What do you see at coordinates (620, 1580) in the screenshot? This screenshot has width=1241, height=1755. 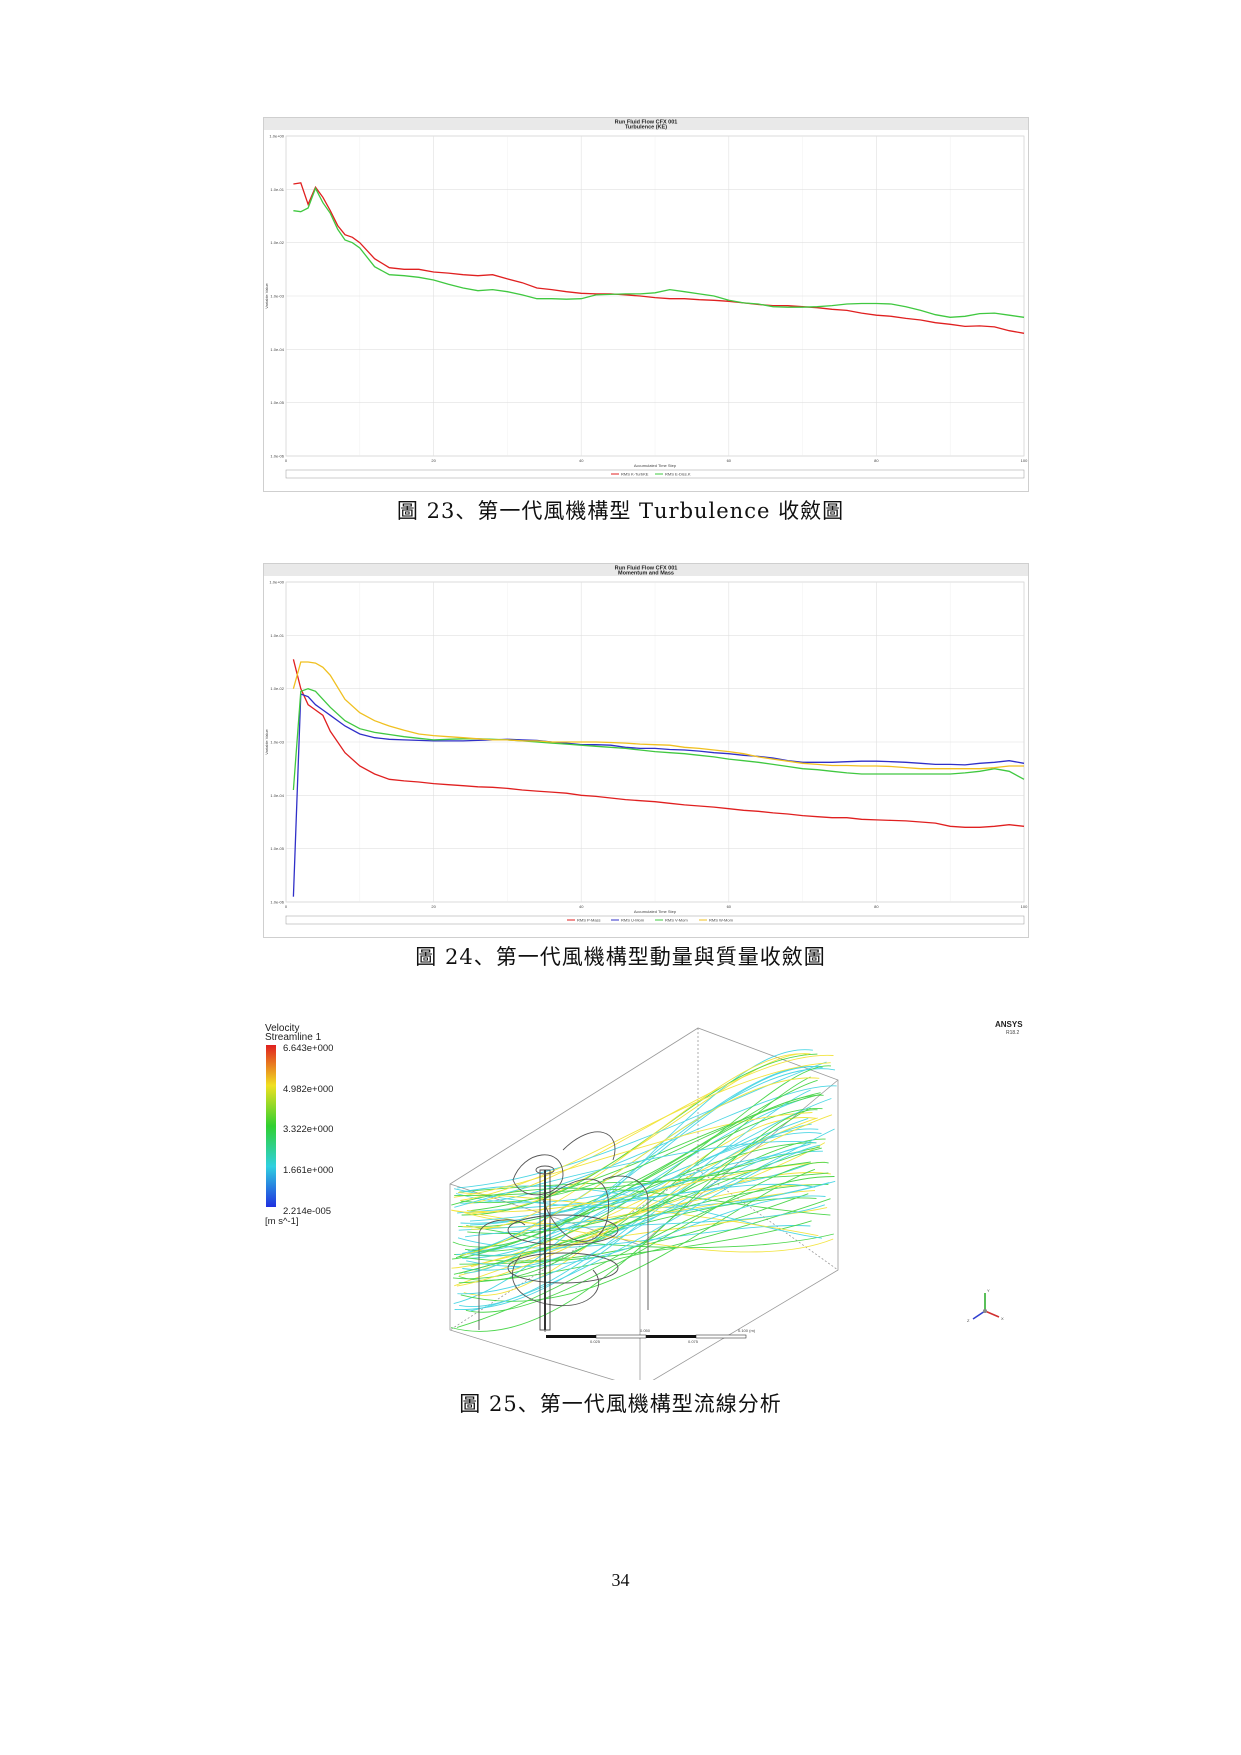 I see `page-number: 34` at bounding box center [620, 1580].